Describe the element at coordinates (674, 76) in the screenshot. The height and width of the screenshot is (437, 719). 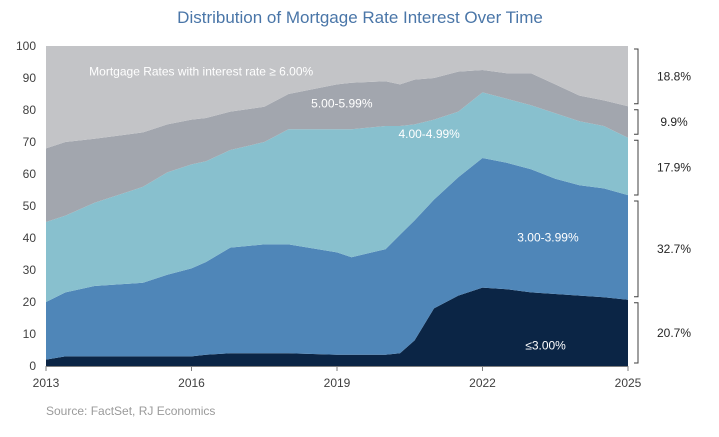
I see `share-label: 18.8%` at that location.